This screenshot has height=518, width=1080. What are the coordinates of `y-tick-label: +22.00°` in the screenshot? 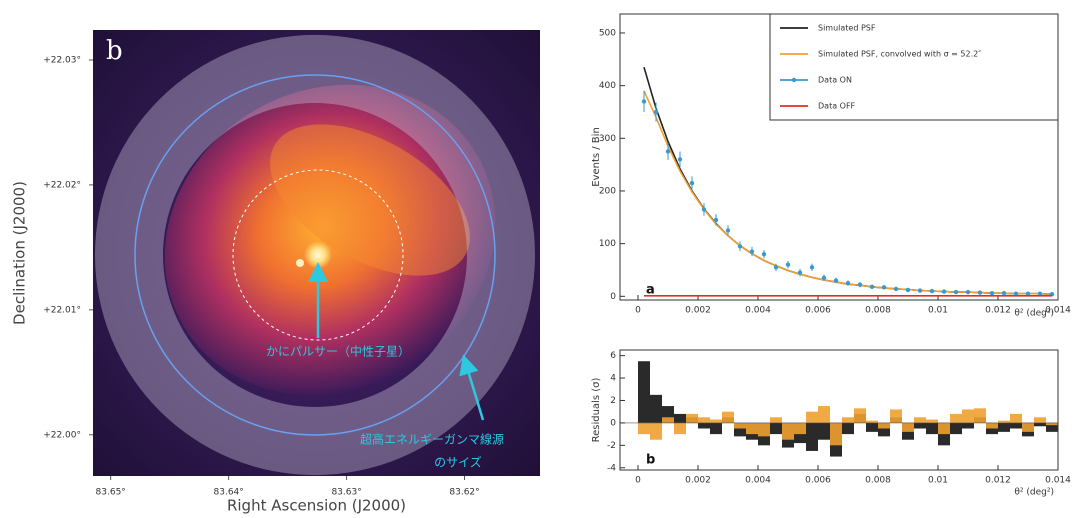 It's located at (62, 435).